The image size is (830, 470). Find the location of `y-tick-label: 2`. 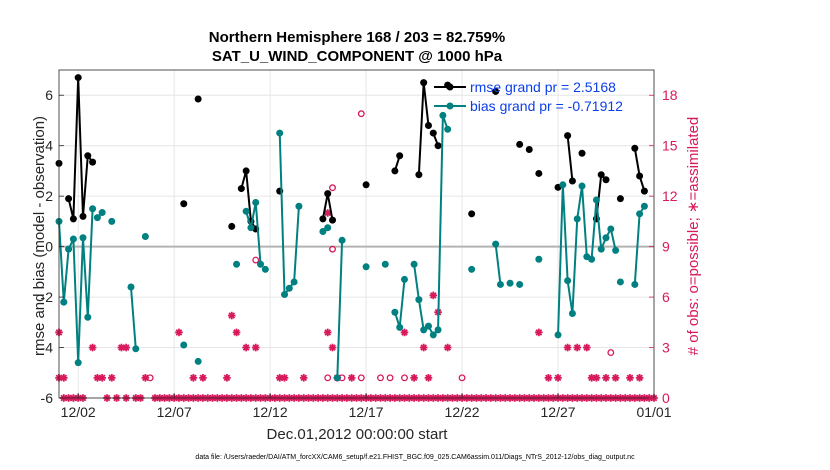

y-tick-label: 2 is located at coordinates (49, 196).